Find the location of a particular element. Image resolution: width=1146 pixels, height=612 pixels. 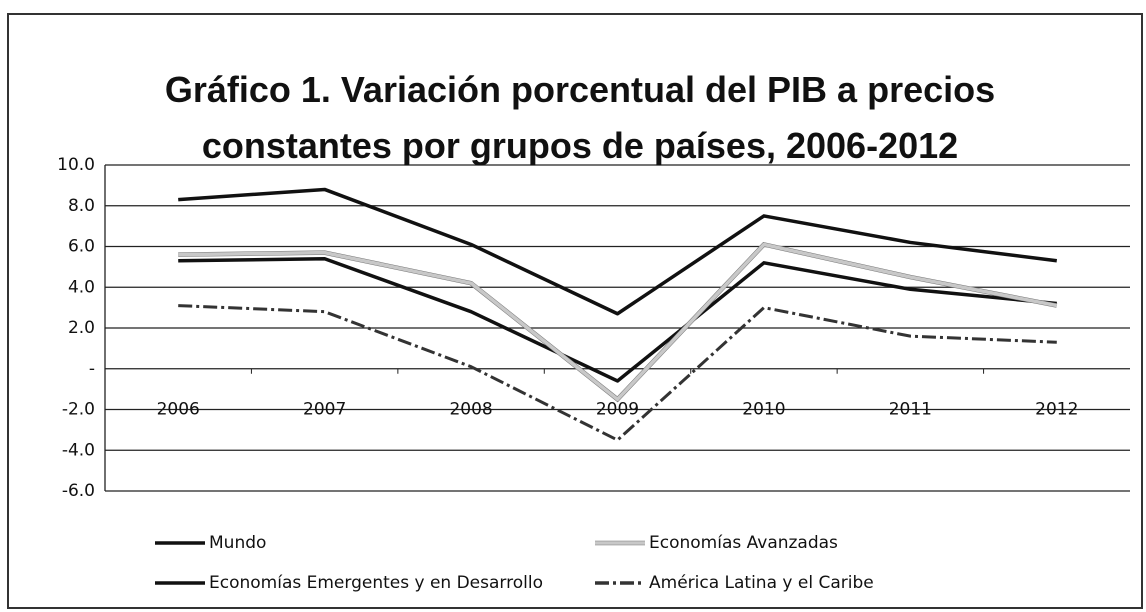

legend-label: Economías Emergentes y en Desarrollo is located at coordinates (376, 583).